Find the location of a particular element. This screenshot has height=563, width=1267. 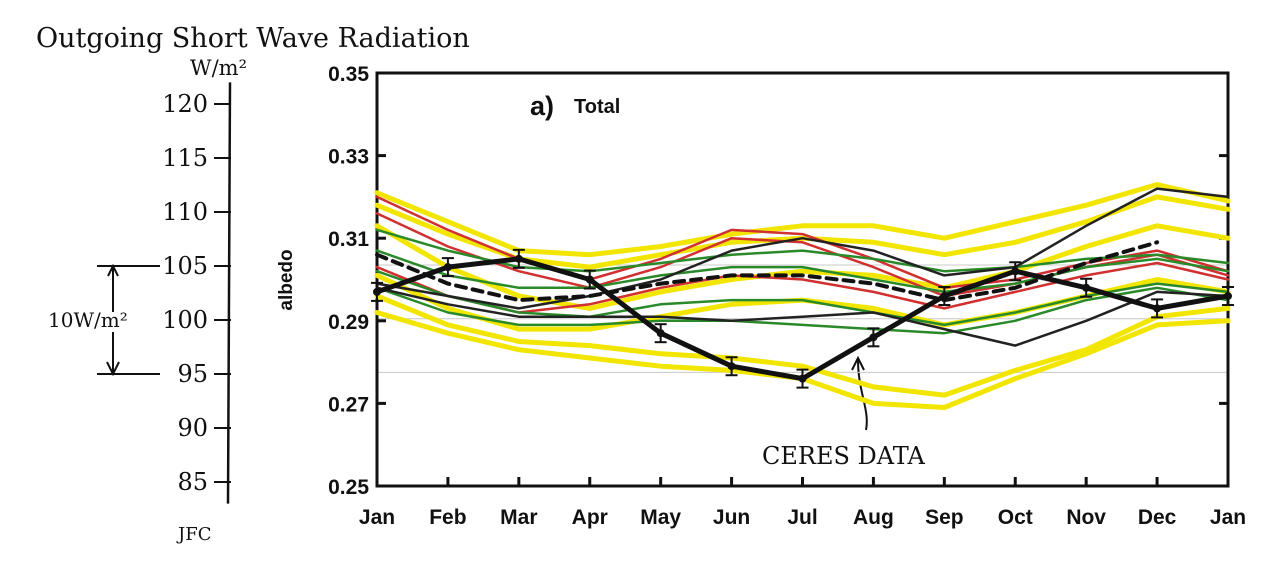

dashed-series-line is located at coordinates (767, 271).